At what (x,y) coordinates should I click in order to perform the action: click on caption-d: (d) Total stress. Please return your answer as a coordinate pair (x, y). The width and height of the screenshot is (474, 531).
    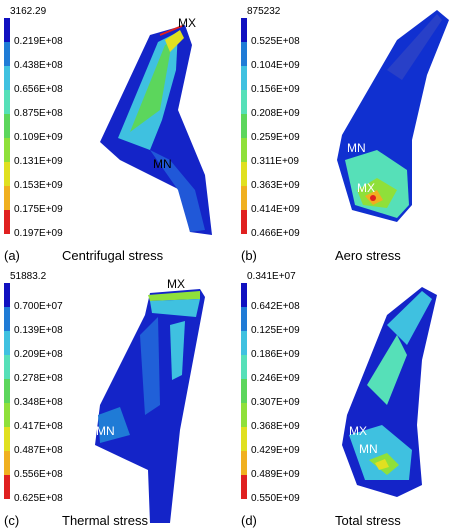
    Looking at the image, I should click on (355, 522).